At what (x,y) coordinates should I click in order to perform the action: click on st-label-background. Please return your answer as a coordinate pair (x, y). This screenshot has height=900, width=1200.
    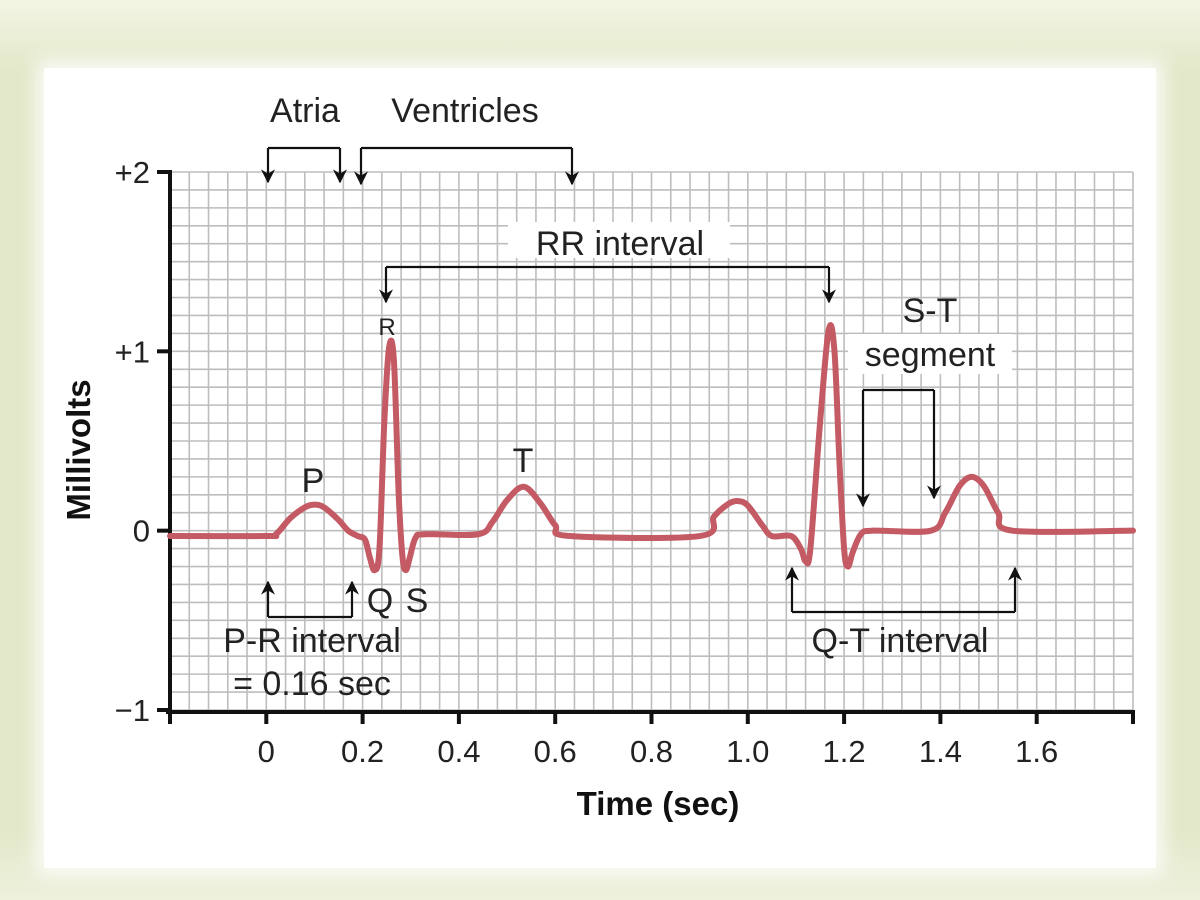
    Looking at the image, I should click on (930, 354).